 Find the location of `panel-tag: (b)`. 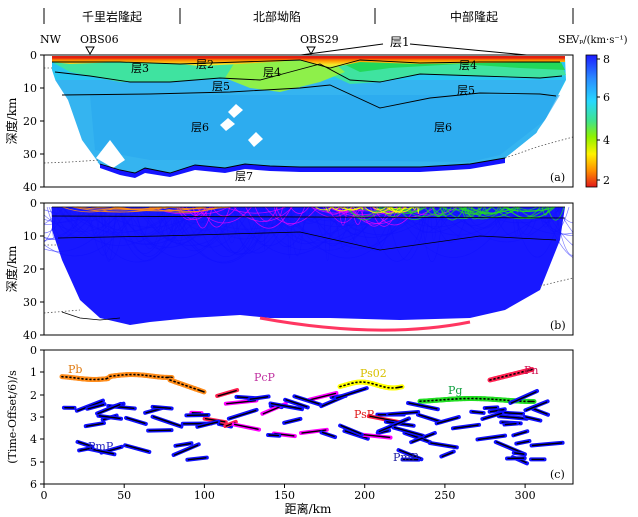

panel-tag: (b) is located at coordinates (558, 325).